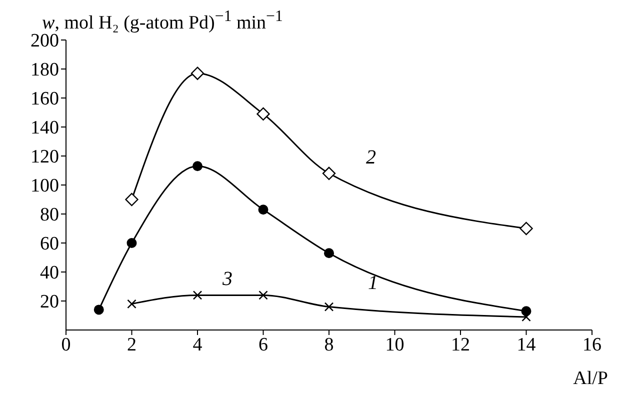  I want to click on y-axis-title: w, mol H₂ (g-atom Pd)$^{−1}$ min$^{−1}$, so click(162, 21).